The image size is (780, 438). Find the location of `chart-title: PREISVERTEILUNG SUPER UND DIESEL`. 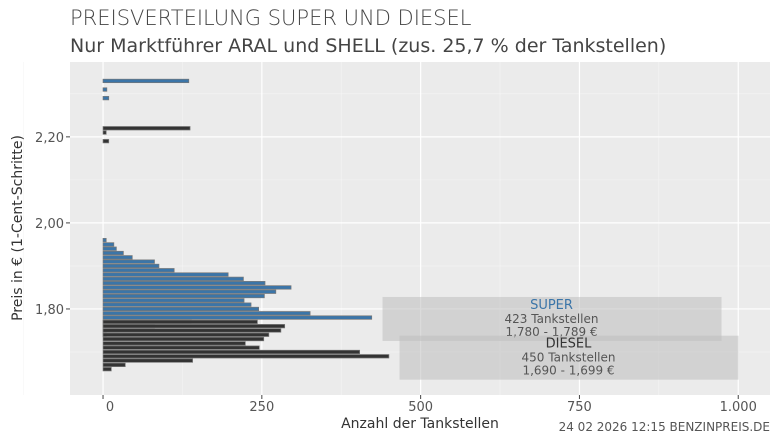

chart-title: PREISVERTEILUNG SUPER UND DIESEL is located at coordinates (271, 18).